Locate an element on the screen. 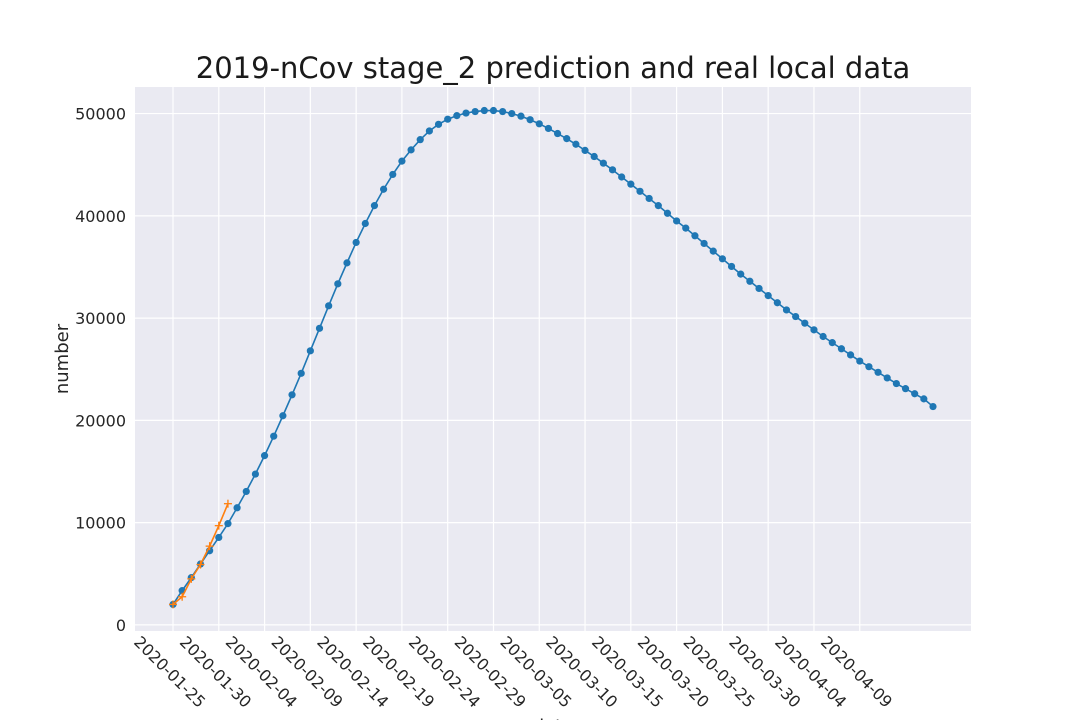 The width and height of the screenshot is (1080, 720). y-tick-label: 50000 is located at coordinates (100, 114).